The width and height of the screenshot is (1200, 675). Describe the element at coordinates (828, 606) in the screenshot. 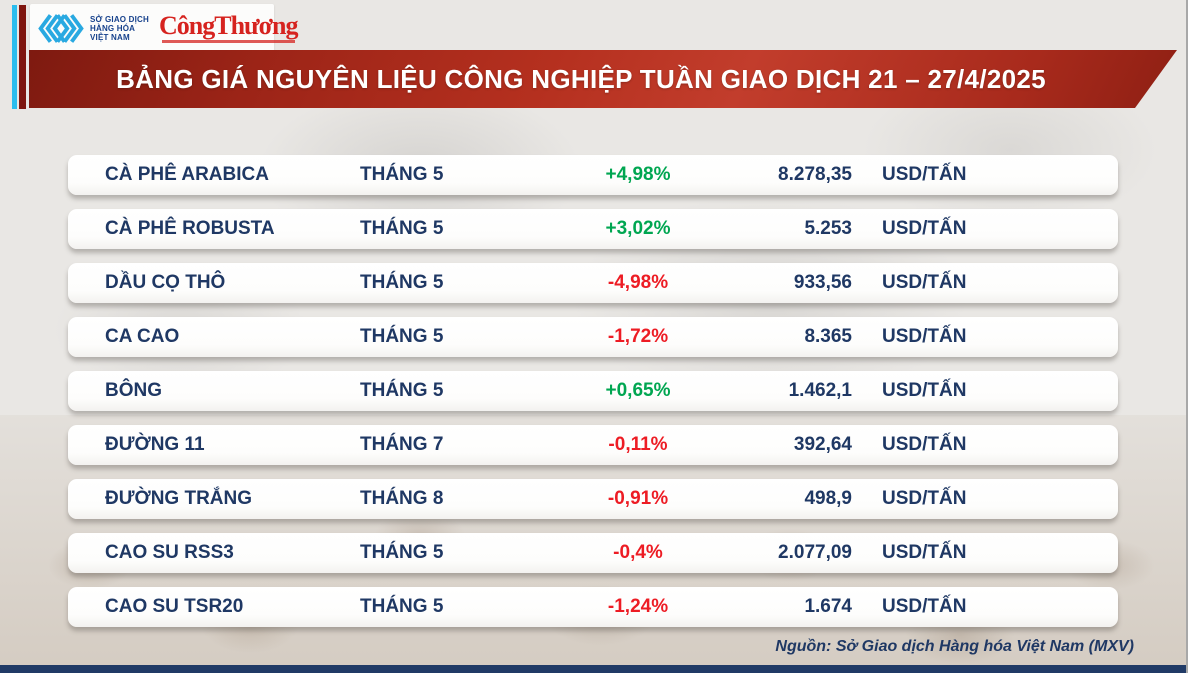

I see `price-value: 1.674` at that location.